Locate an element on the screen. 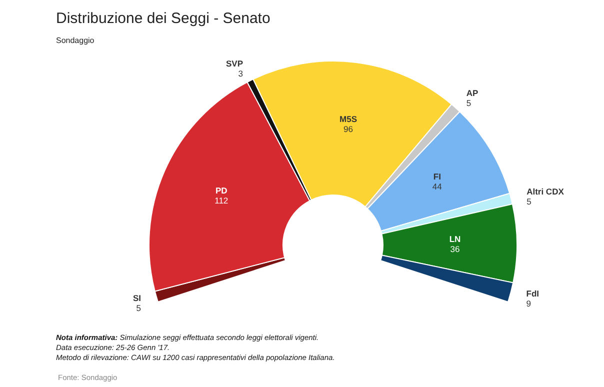 The width and height of the screenshot is (604, 387). slice-label: Altri CDX is located at coordinates (545, 191).